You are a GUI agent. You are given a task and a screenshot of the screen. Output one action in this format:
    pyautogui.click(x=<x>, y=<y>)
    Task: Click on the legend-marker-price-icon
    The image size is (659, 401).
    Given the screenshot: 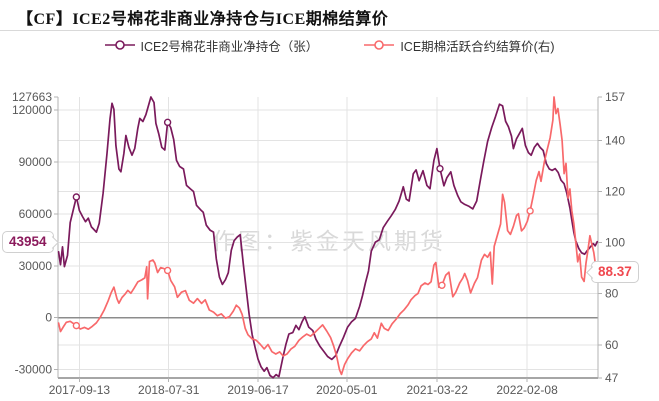 What is the action you would take?
    pyautogui.click(x=379, y=45)
    